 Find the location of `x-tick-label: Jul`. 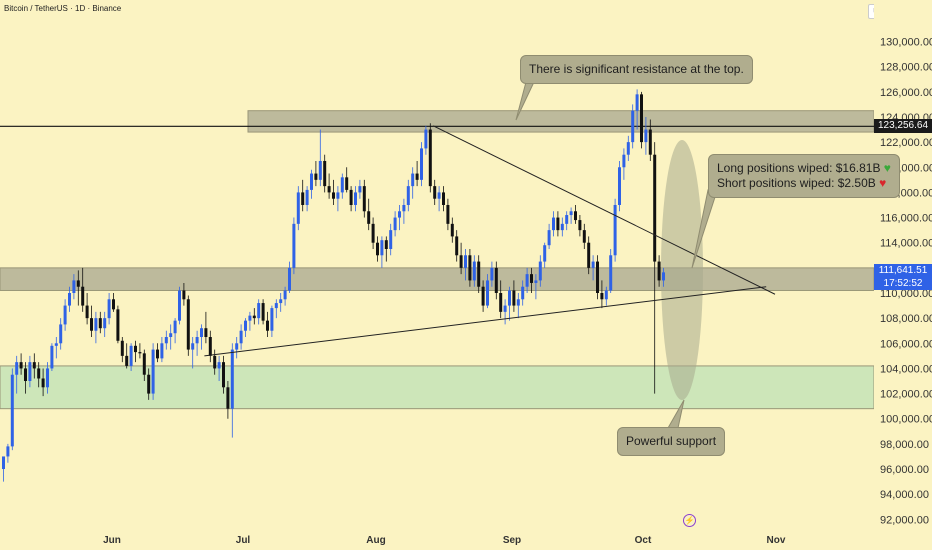

x-tick-label: Jul is located at coordinates (243, 540).